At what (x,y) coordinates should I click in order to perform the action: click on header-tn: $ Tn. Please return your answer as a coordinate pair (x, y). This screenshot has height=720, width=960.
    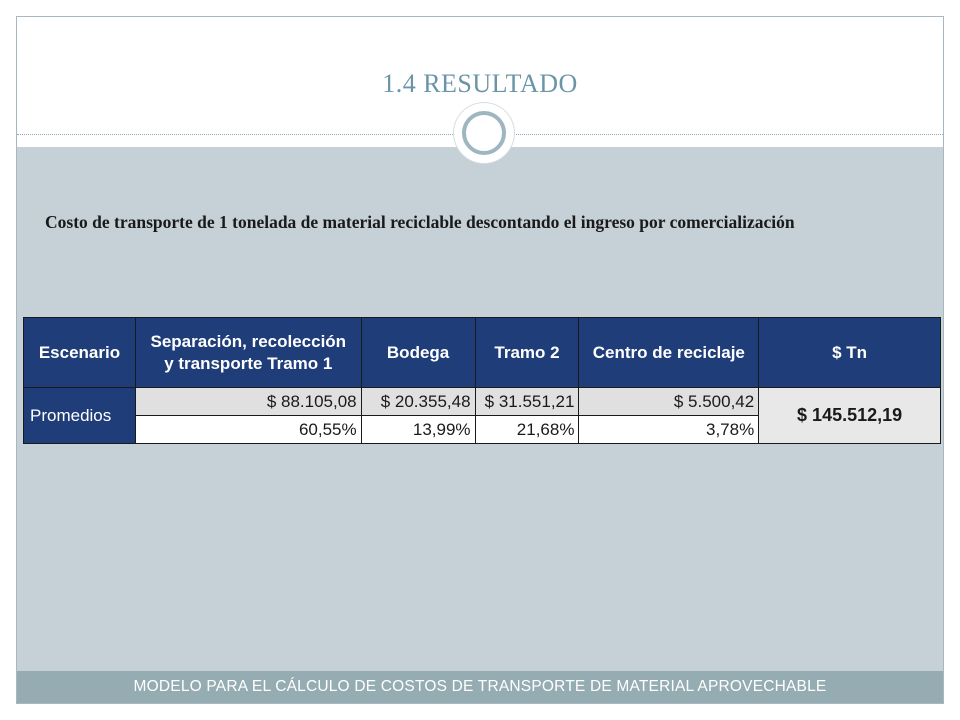
    Looking at the image, I should click on (849, 352).